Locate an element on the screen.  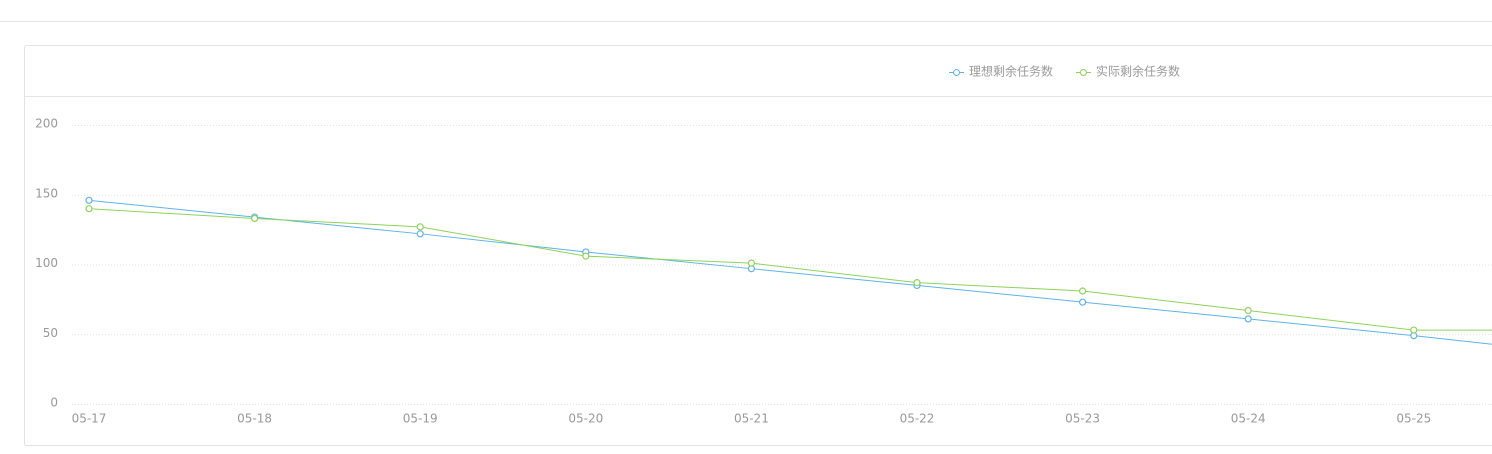
x-tick-label: 05-19 is located at coordinates (420, 419).